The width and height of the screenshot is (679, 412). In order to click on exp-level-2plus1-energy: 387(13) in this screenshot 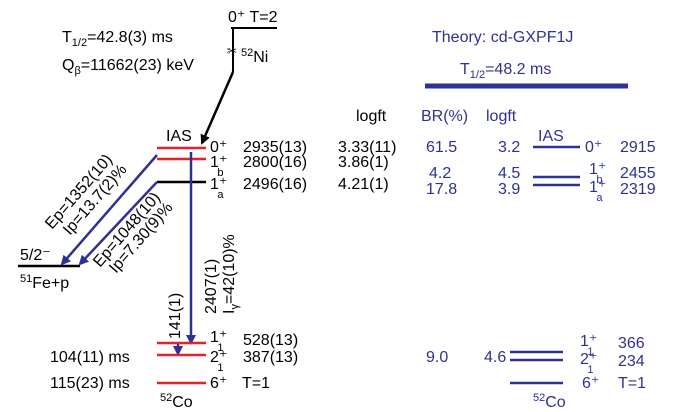, I will do `click(270, 357)`.